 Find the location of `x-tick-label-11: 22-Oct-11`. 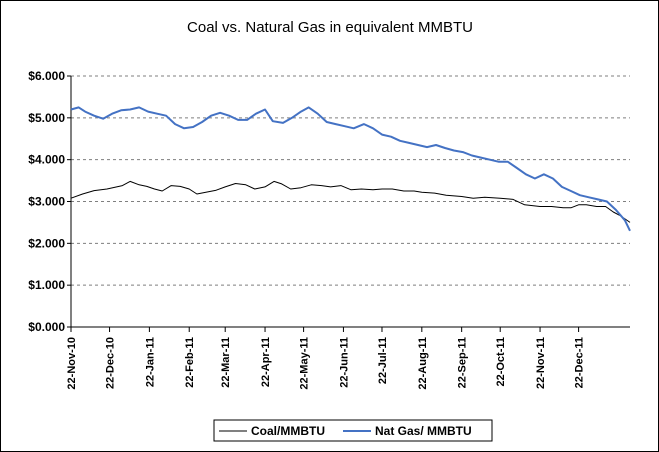

x-tick-label-11: 22-Oct-11 is located at coordinates (501, 362).